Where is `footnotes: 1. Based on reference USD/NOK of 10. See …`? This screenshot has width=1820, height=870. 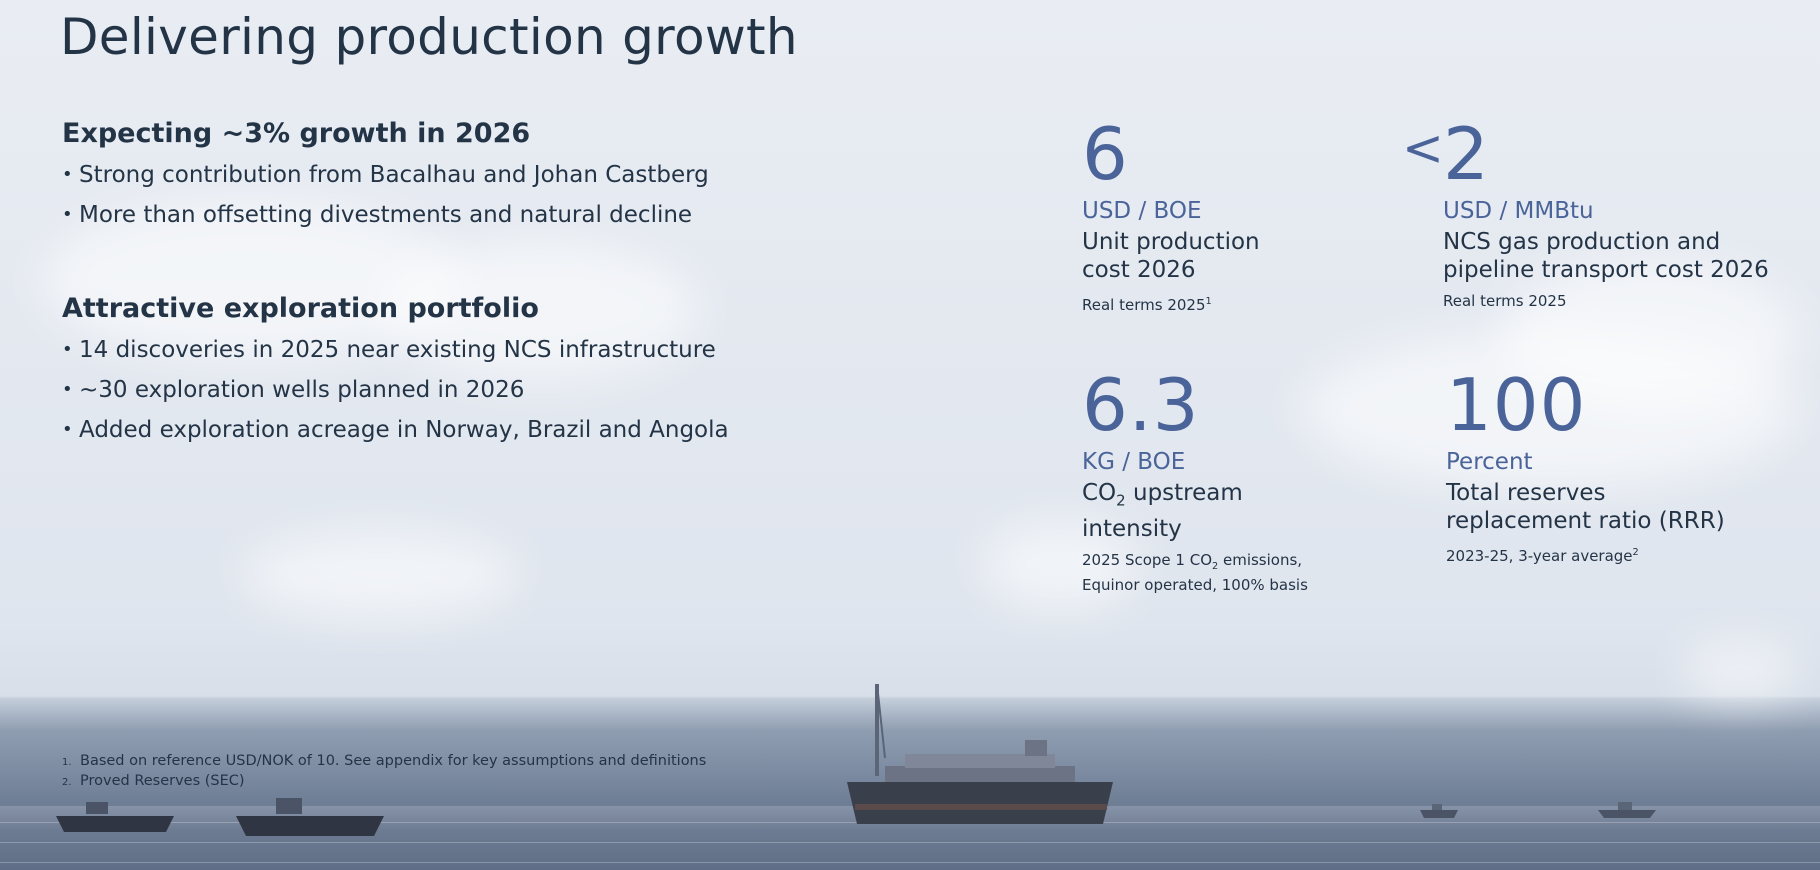
footnotes: 1. Based on reference USD/NOK of 10. See … is located at coordinates (384, 772).